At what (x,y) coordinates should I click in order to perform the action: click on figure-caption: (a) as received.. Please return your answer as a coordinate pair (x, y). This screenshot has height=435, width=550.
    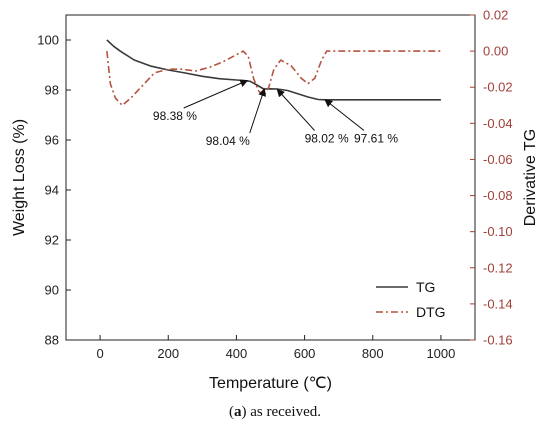
    Looking at the image, I should click on (275, 412).